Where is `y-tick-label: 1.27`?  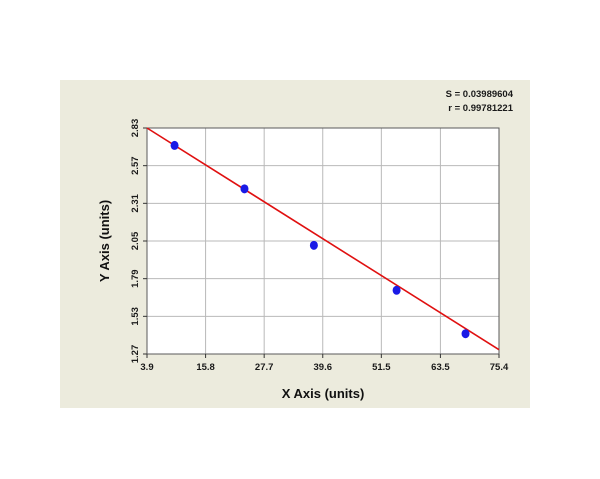
y-tick-label: 1.27 is located at coordinates (135, 354).